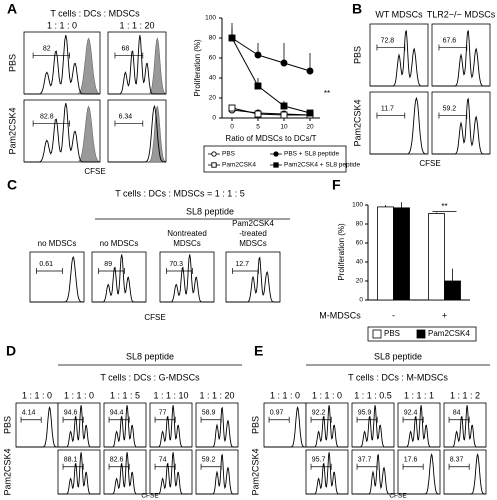 Image resolution: width=497 pixels, height=500 pixels. Describe the element at coordinates (444, 315) in the screenshot. I see `x-tick-label: +` at that location.